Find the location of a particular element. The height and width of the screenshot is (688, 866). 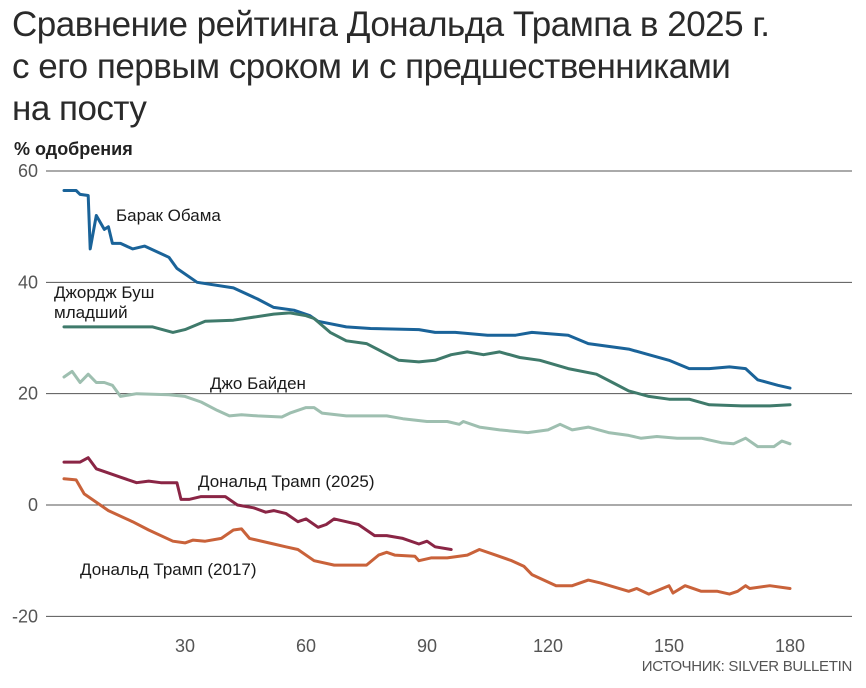

series-label-bush: Джордж Буш is located at coordinates (104, 292).